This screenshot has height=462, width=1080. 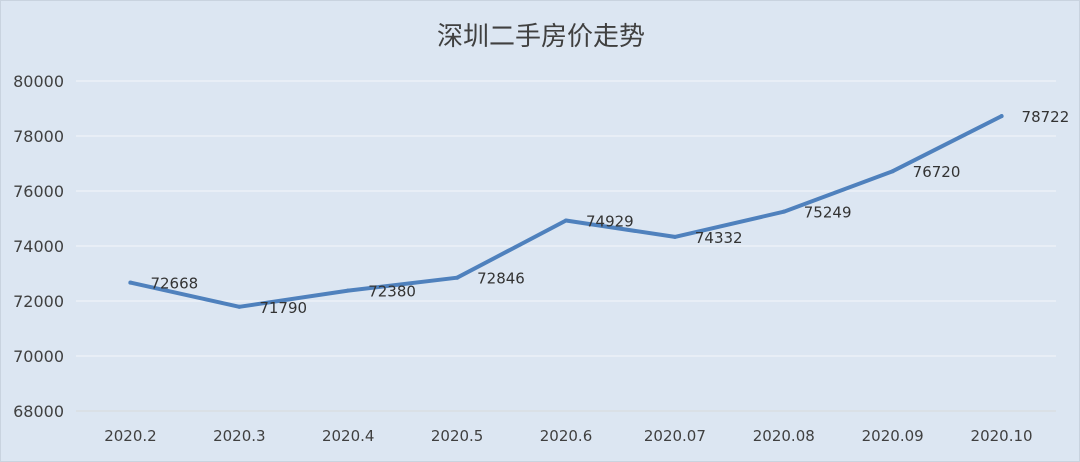 What do you see at coordinates (130, 436) in the screenshot?
I see `x-tick-label: 2020.2` at bounding box center [130, 436].